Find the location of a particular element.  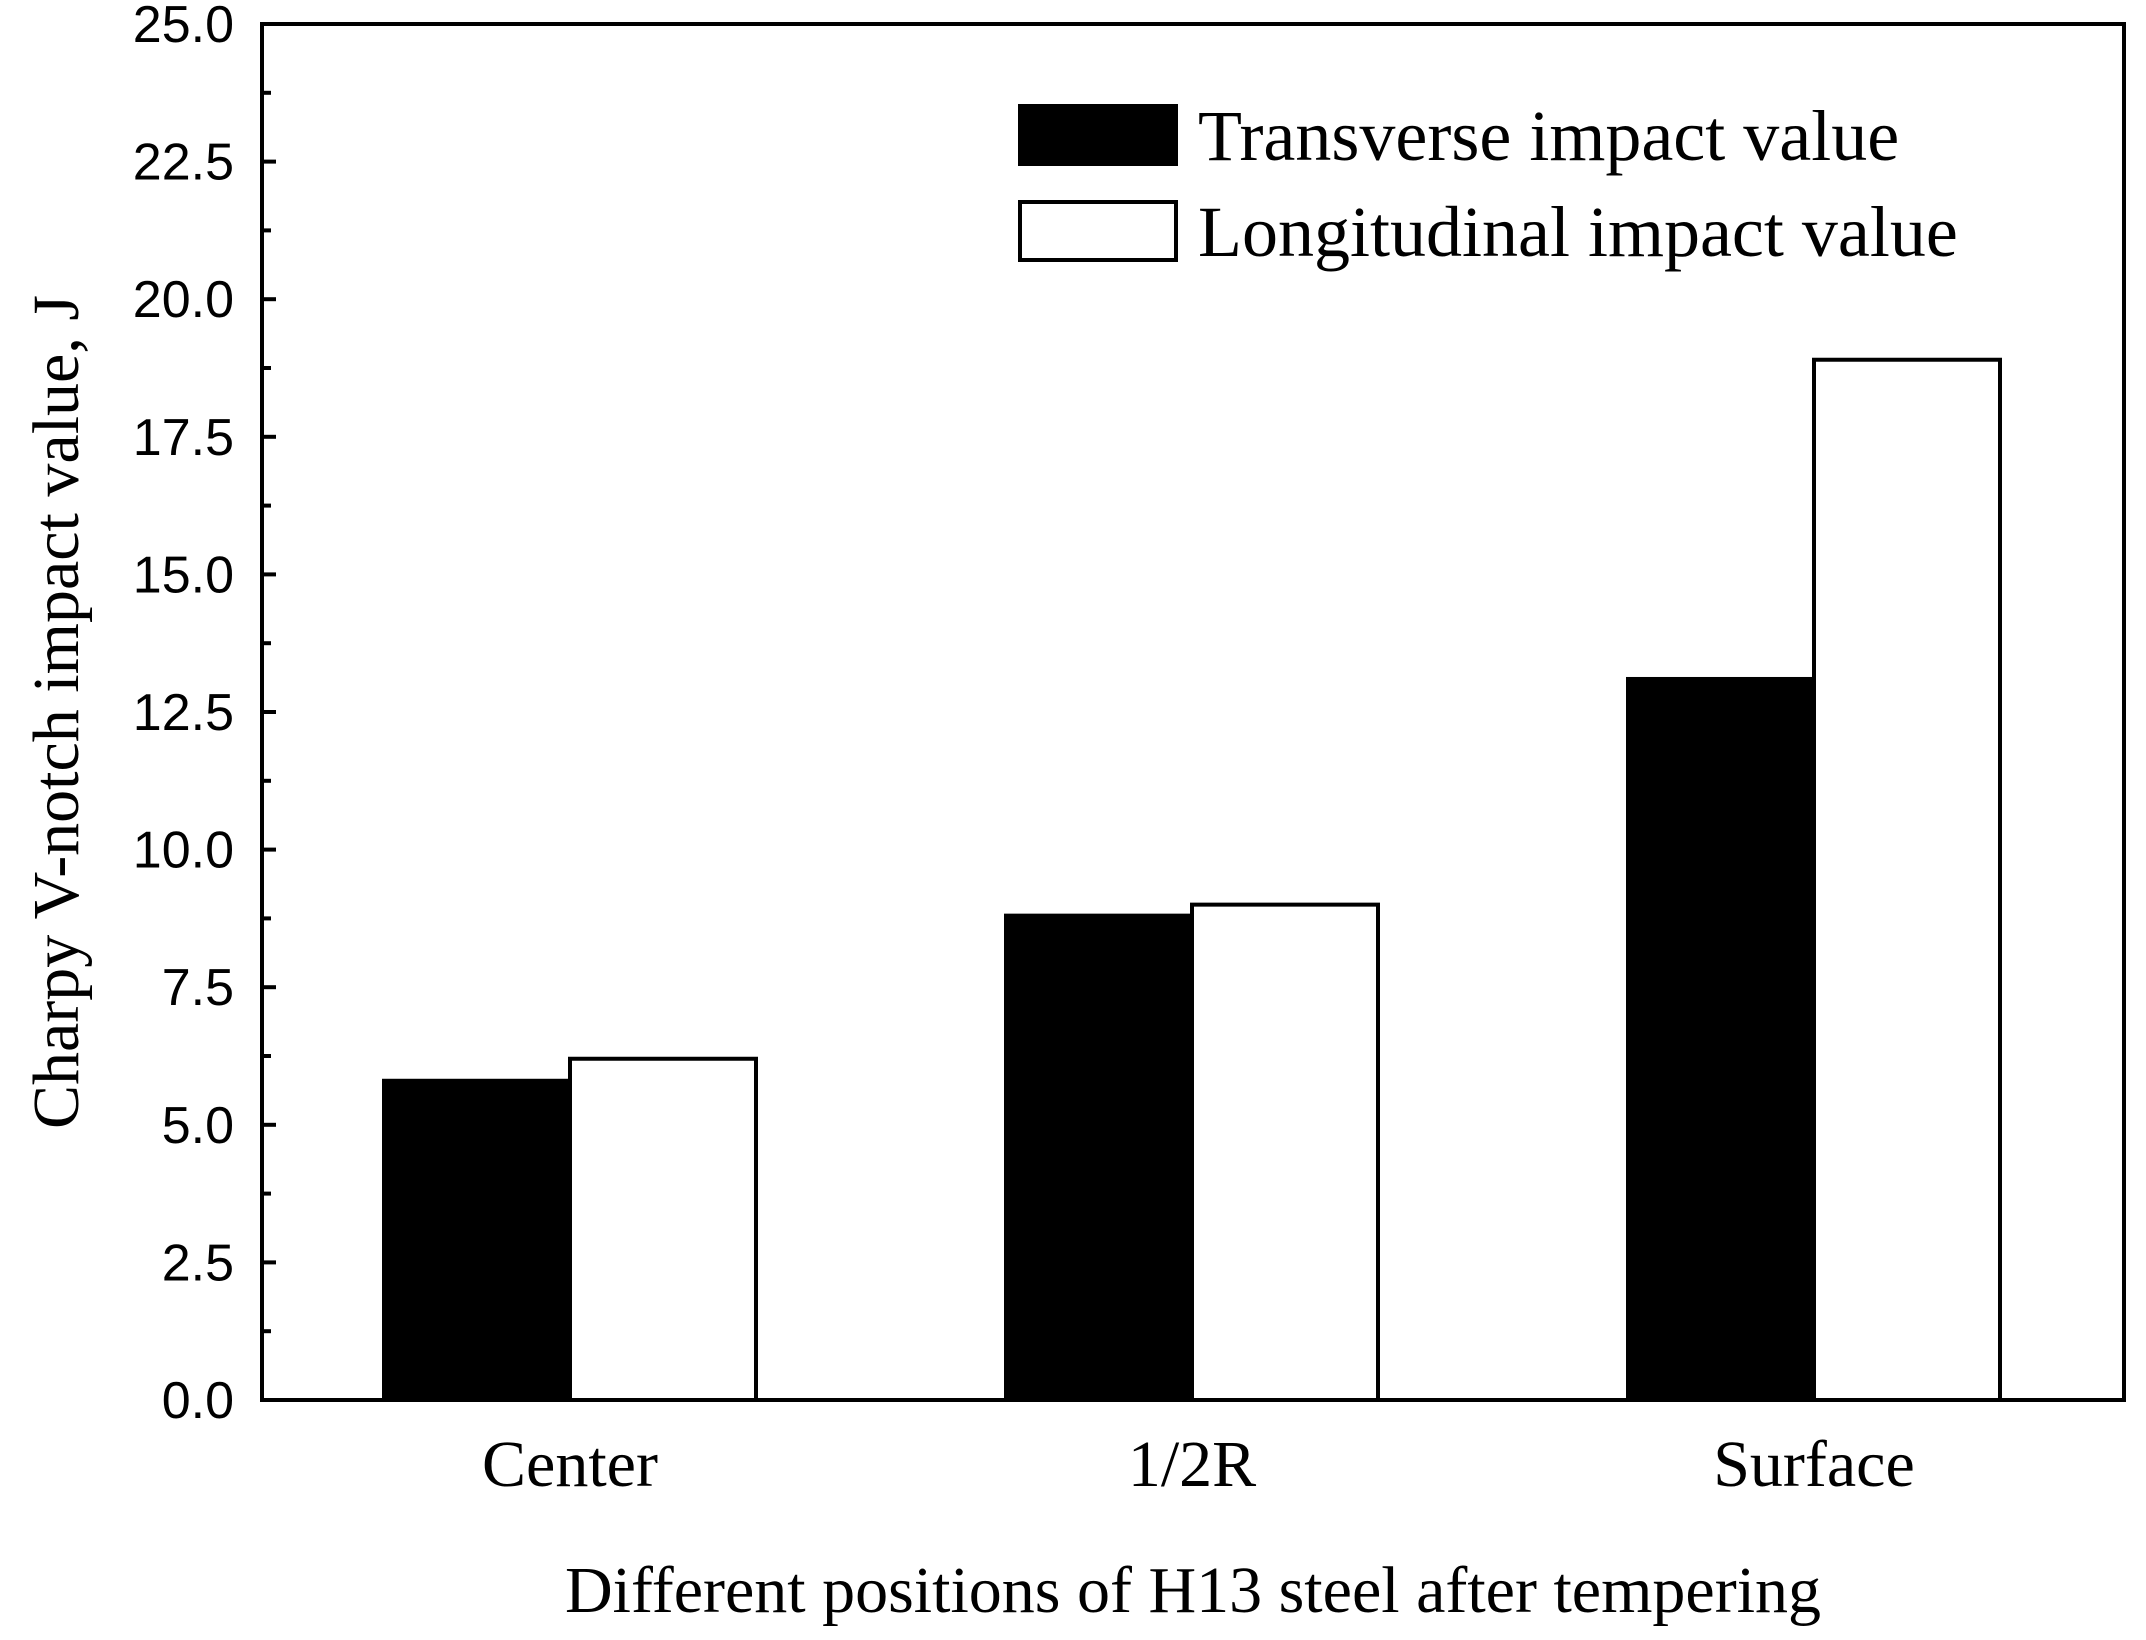

x-category-label: Surface is located at coordinates (1814, 1464).